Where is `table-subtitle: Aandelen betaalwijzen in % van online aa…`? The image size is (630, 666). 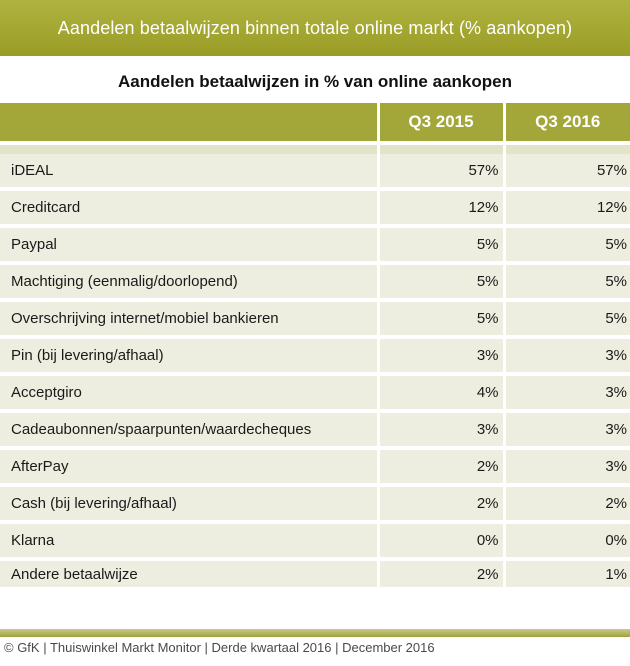
table-subtitle: Aandelen betaalwijzen in % van online aa… is located at coordinates (315, 81).